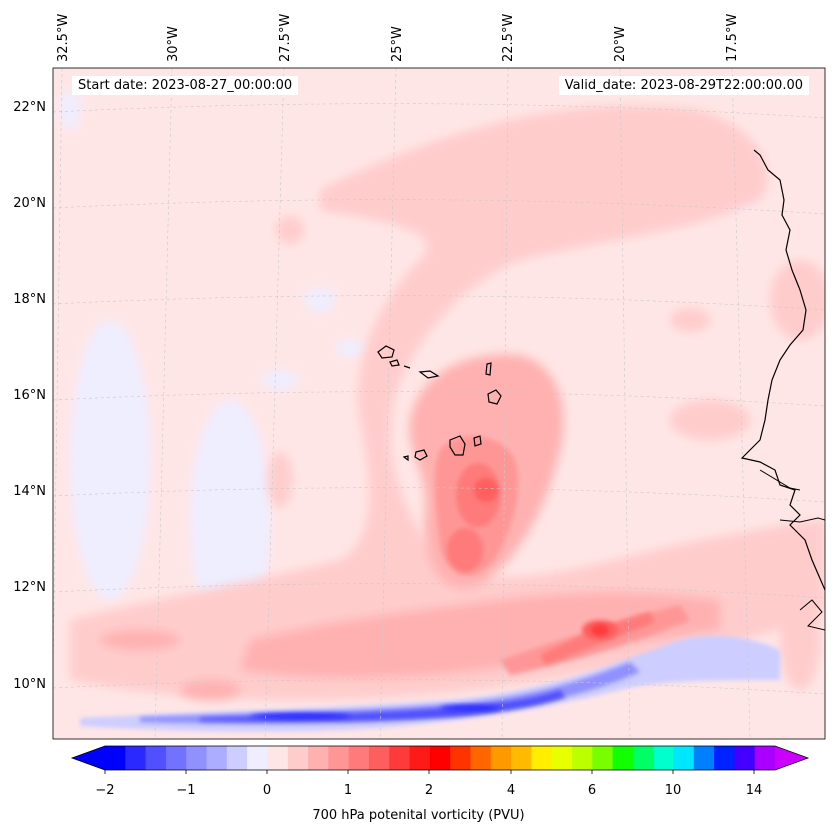 The image size is (837, 836). What do you see at coordinates (673, 790) in the screenshot?
I see `colorbar-tick-label: 10` at bounding box center [673, 790].